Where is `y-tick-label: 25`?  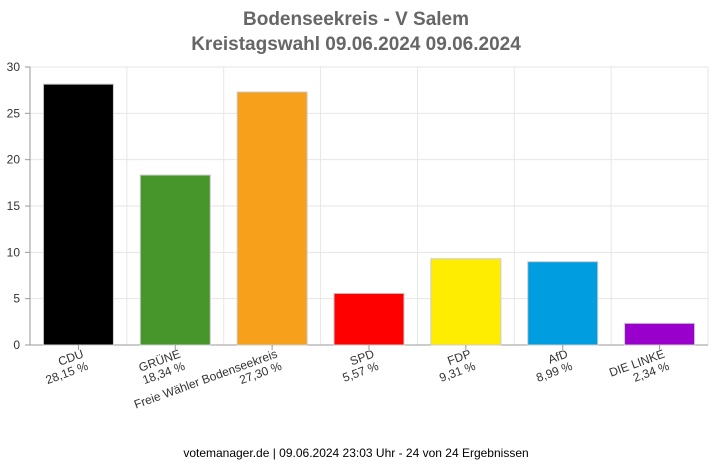
y-tick-label: 25 is located at coordinates (14, 113).